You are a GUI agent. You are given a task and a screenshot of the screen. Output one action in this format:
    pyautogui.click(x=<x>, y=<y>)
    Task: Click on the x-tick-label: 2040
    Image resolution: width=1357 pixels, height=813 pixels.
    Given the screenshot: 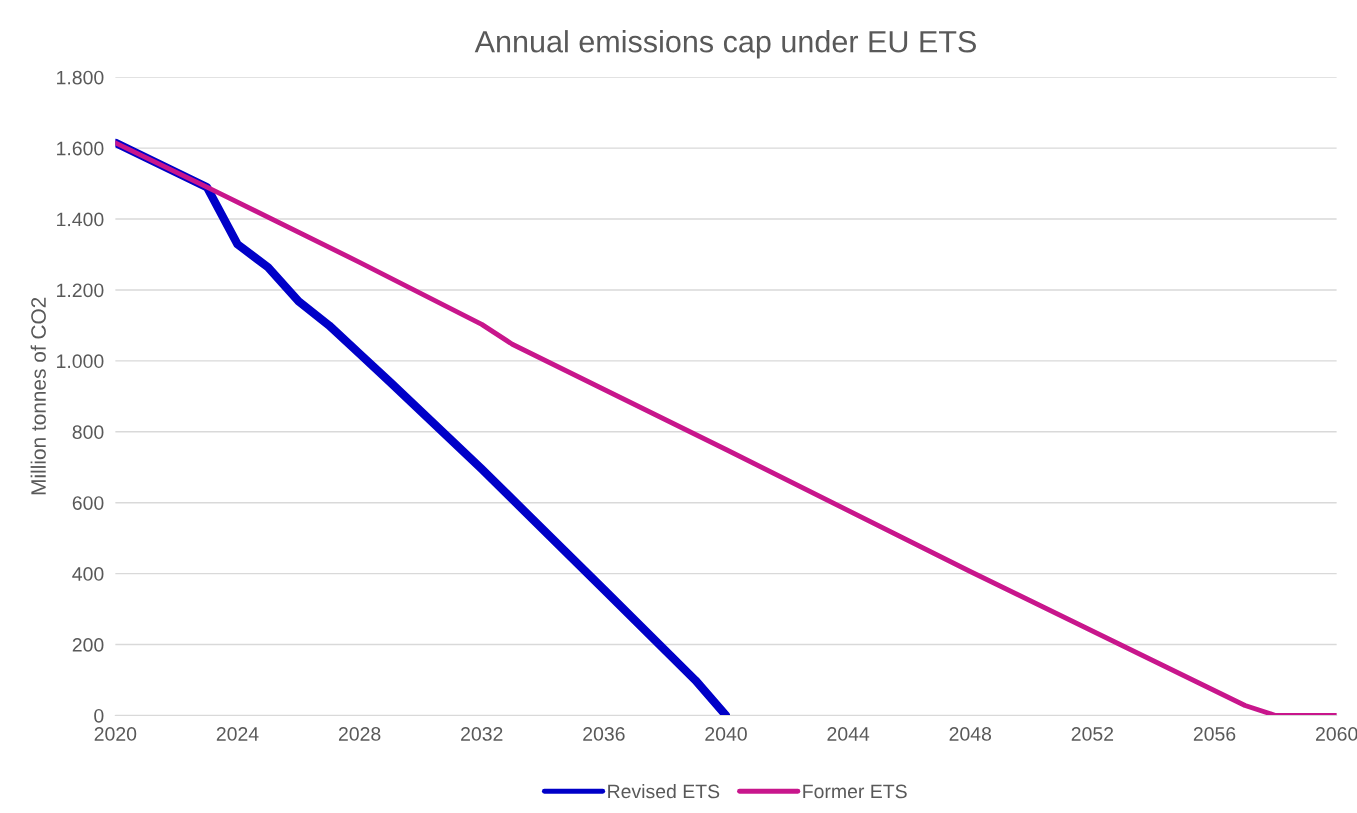 What is the action you would take?
    pyautogui.click(x=726, y=734)
    